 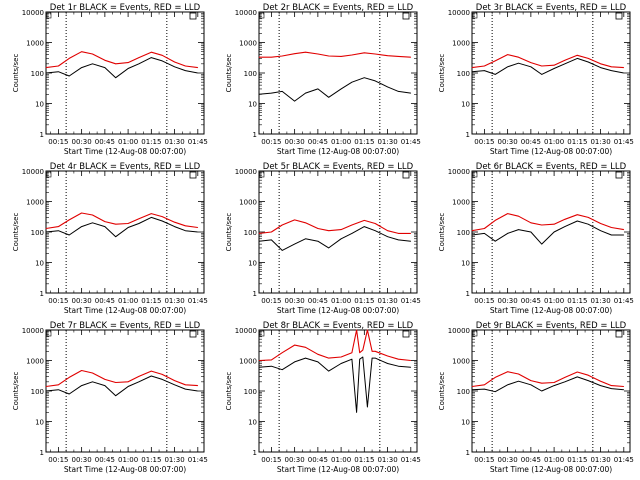 I want to click on panel-title: Det 9r BLACK = Events, RED = LLD, so click(x=551, y=326).